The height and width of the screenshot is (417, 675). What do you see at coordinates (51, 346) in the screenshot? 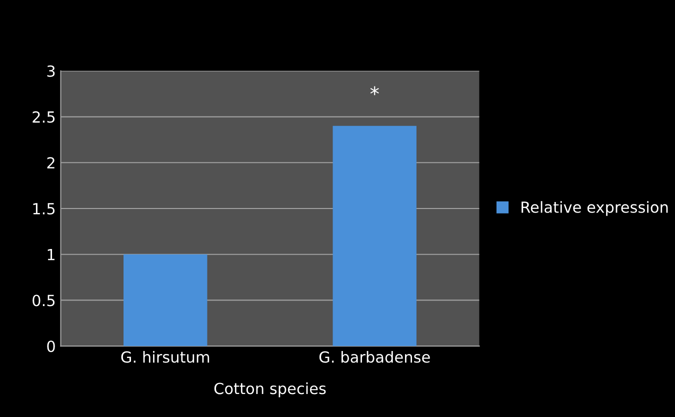
I see `y-tick-label: 0` at bounding box center [51, 346].